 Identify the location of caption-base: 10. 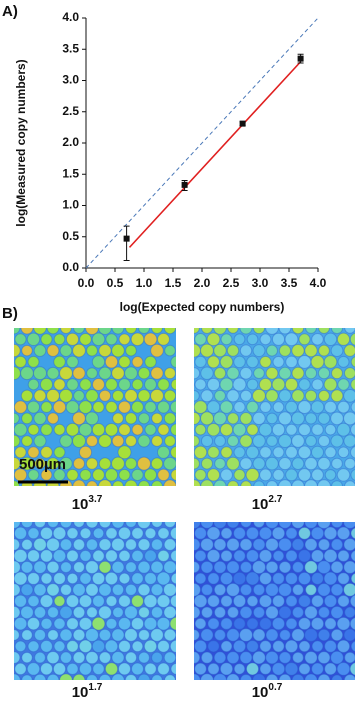
(260, 692).